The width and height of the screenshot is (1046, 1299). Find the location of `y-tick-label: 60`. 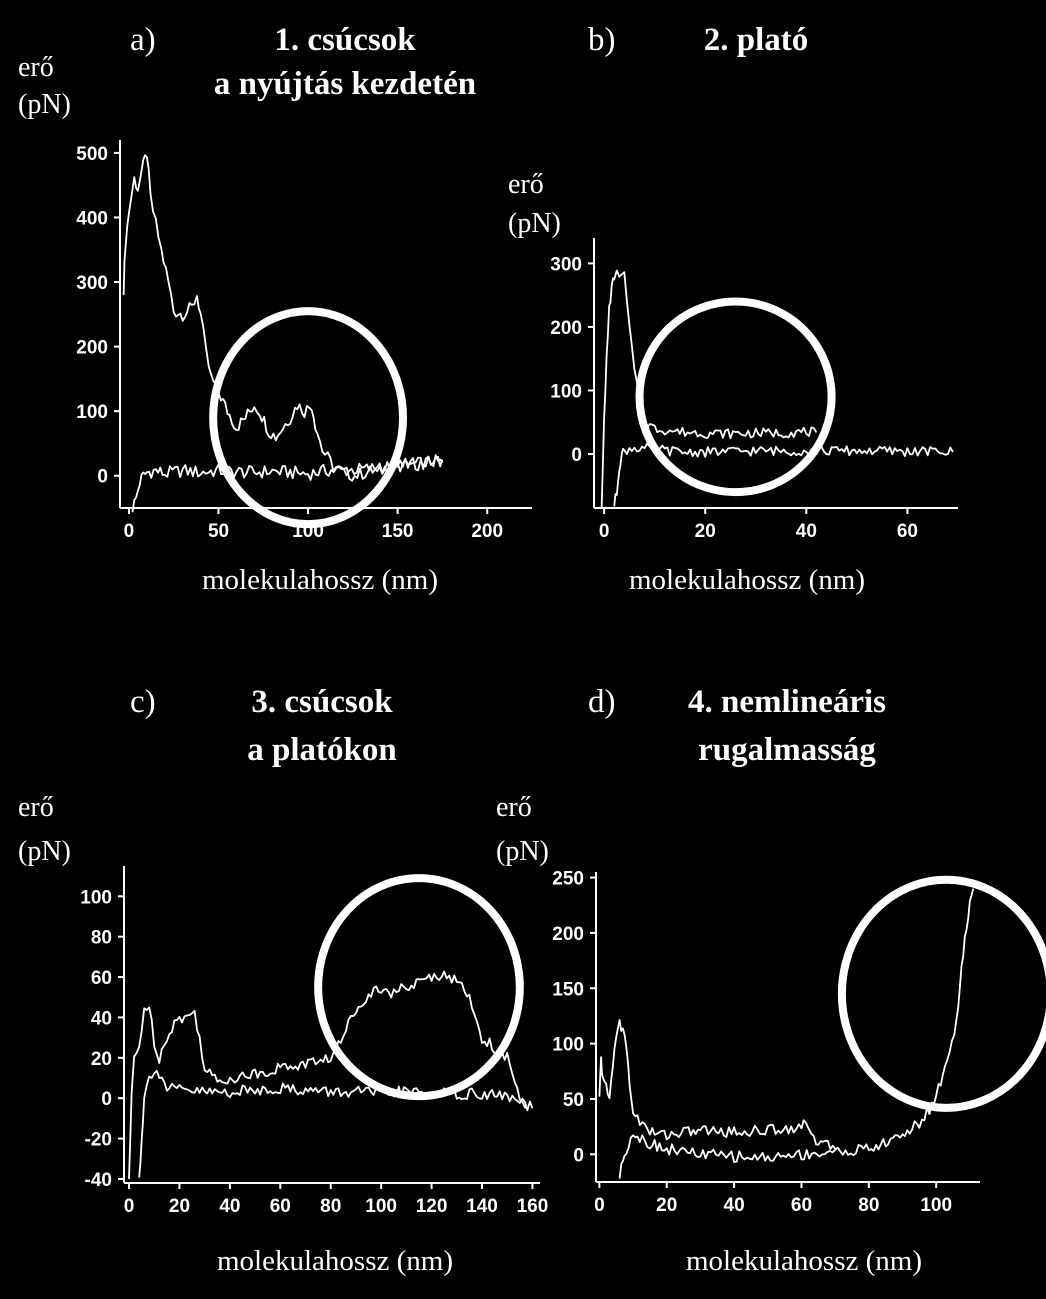

y-tick-label: 60 is located at coordinates (101, 978).